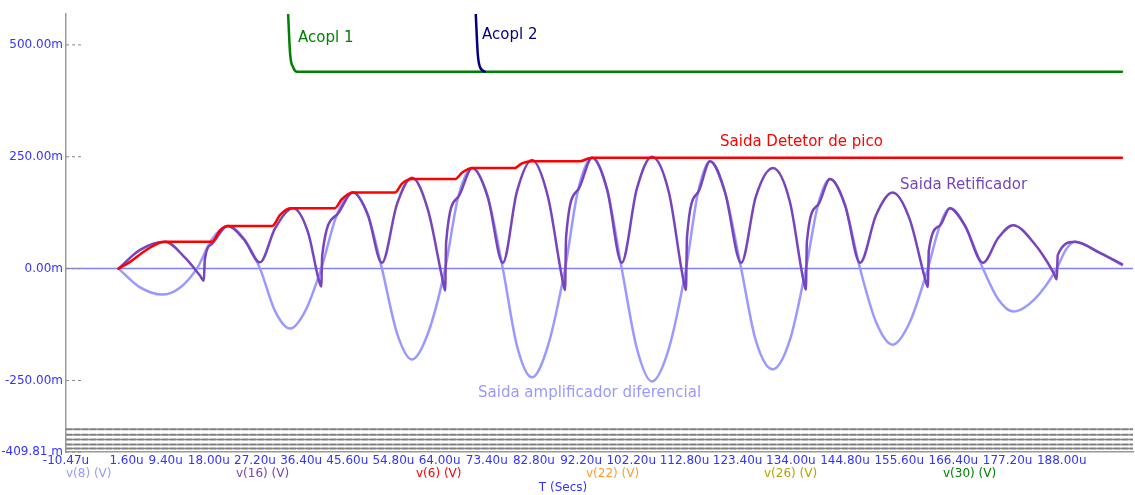 The image size is (1135, 495). I want to click on x-tick-label: 73.40u, so click(486, 460).